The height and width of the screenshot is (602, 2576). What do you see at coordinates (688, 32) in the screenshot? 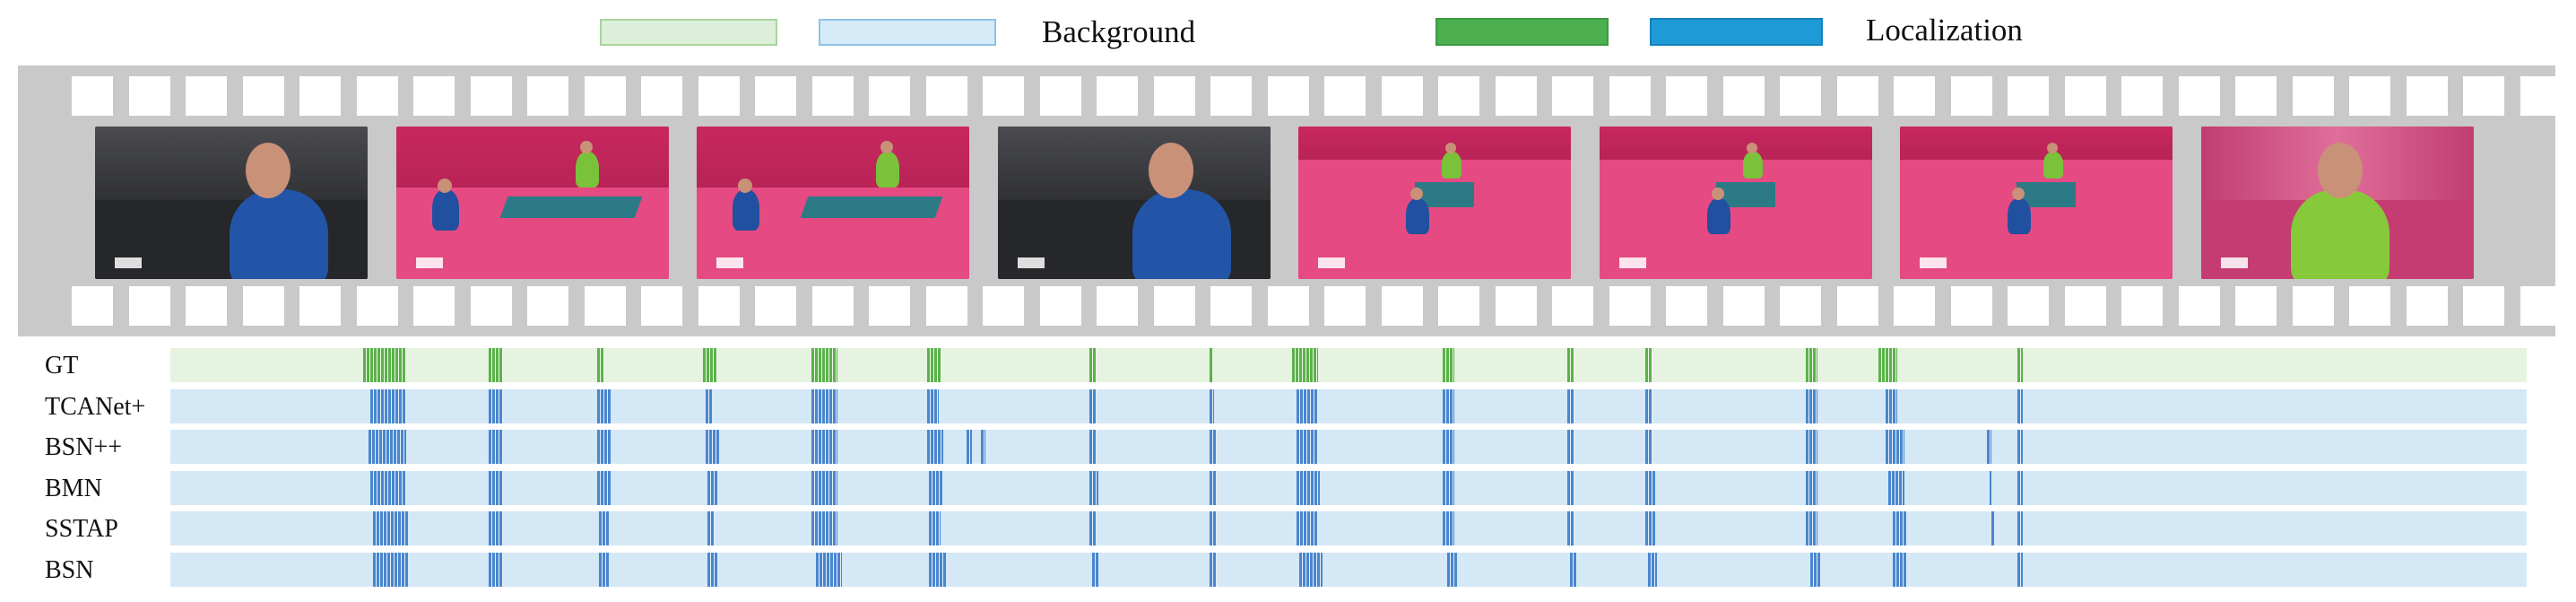
I see `gt-background-swatch` at bounding box center [688, 32].